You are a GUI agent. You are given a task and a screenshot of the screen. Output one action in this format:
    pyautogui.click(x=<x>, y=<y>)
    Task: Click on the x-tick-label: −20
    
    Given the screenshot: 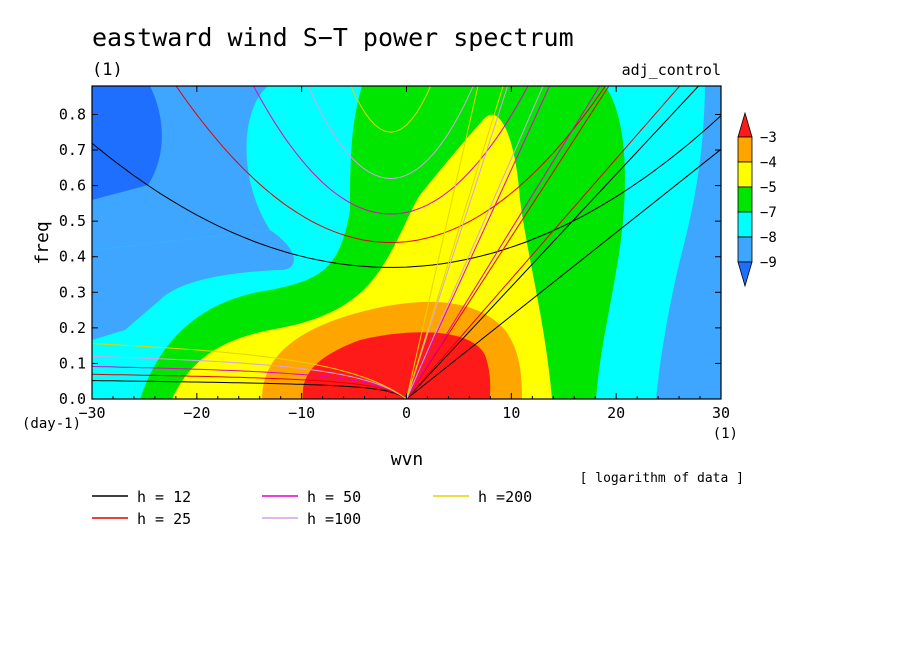 What is the action you would take?
    pyautogui.click(x=196, y=413)
    